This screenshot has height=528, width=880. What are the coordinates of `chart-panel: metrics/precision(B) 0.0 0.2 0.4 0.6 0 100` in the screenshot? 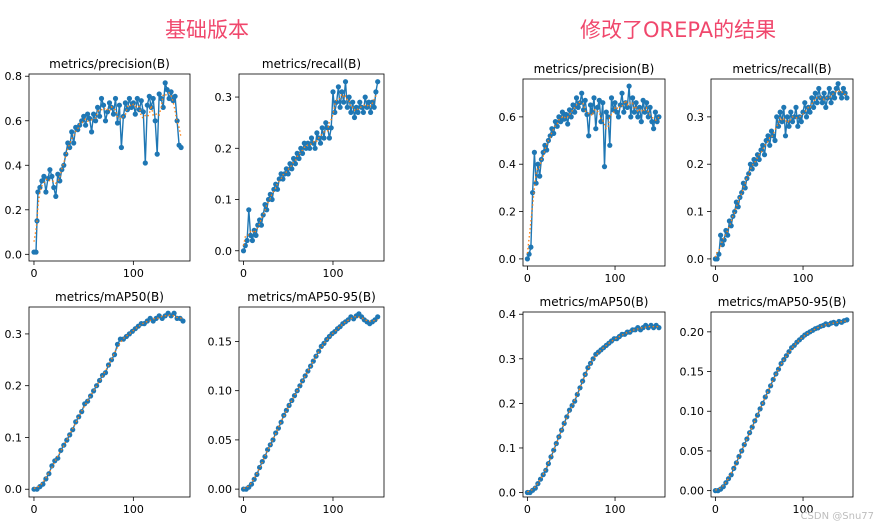 It's located at (582, 173).